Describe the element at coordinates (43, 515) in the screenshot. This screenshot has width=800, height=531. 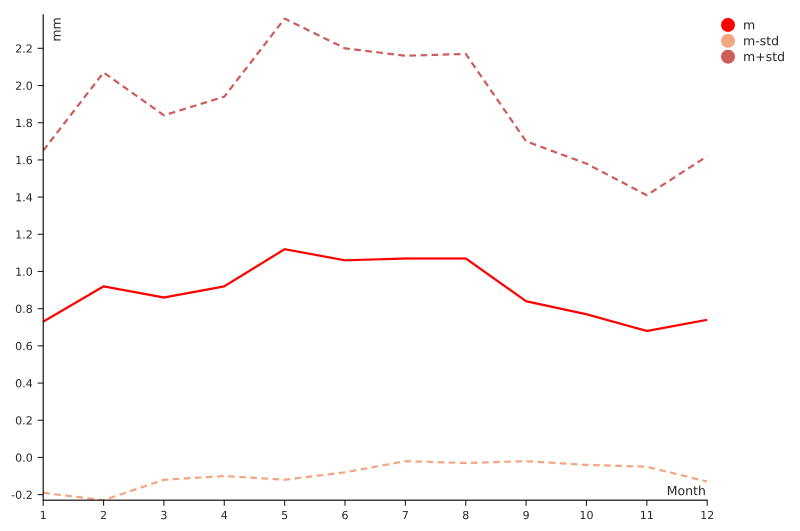
I see `x-tick-label: 1` at that location.